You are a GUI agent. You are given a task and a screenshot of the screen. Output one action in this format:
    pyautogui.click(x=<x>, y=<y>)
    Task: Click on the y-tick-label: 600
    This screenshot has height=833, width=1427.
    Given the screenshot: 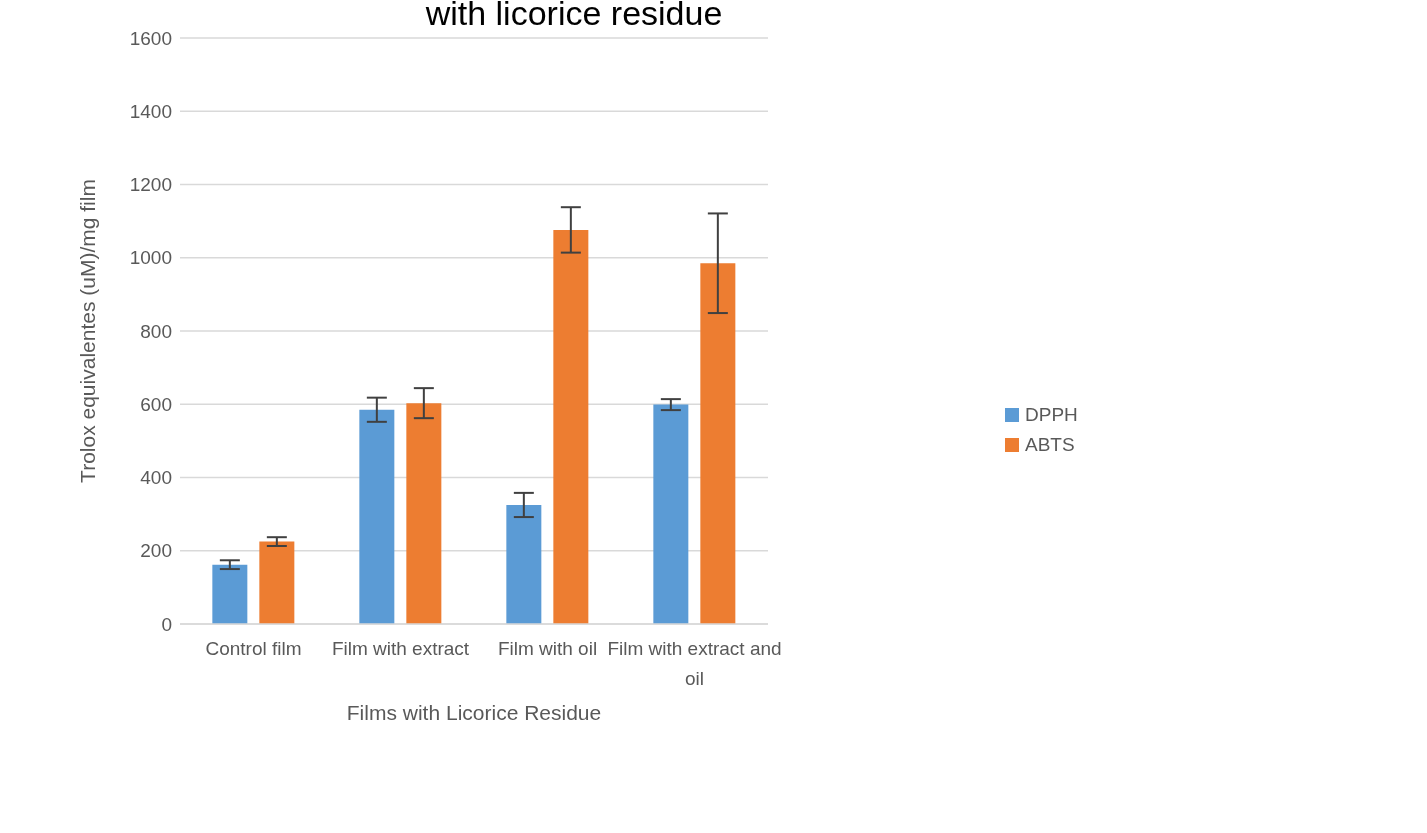 What is the action you would take?
    pyautogui.click(x=156, y=404)
    